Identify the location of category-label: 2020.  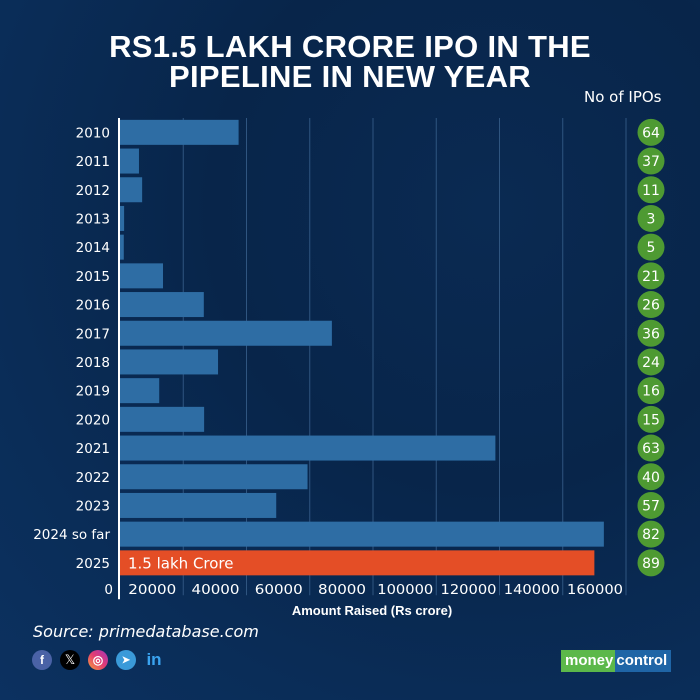
(93, 420).